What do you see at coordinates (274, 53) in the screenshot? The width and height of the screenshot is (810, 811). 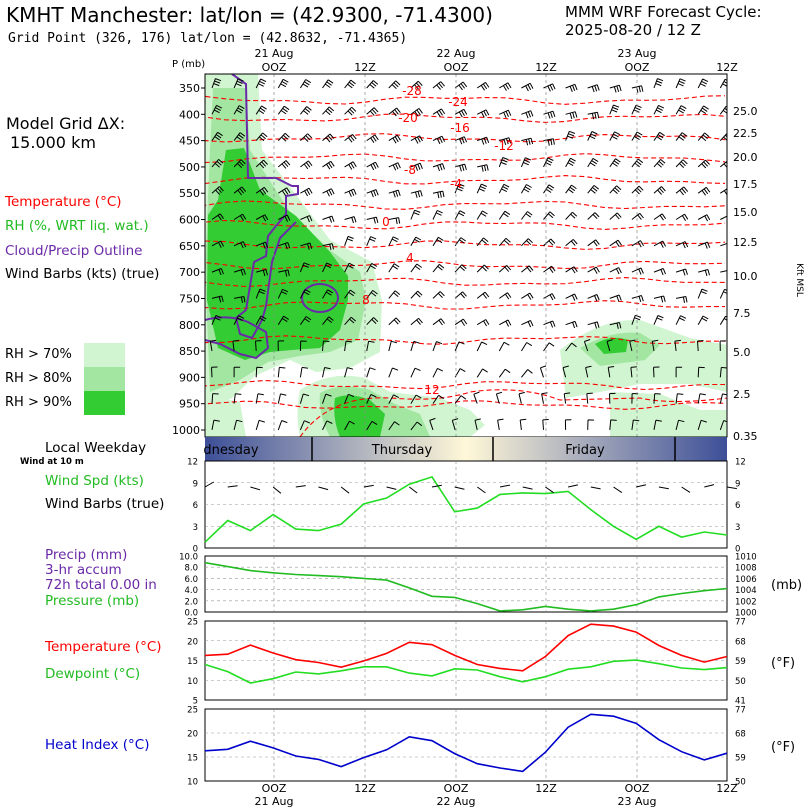 I see `top-date-label: 21 Aug` at bounding box center [274, 53].